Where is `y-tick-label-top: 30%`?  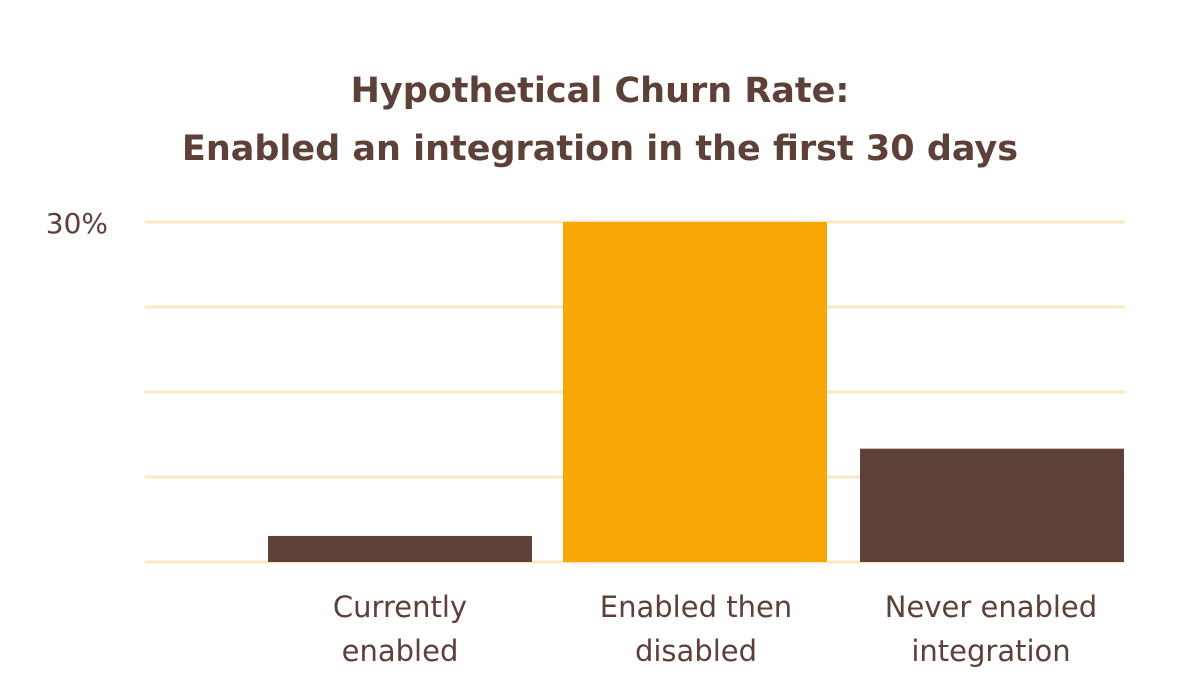
y-tick-label-top: 30% is located at coordinates (77, 223).